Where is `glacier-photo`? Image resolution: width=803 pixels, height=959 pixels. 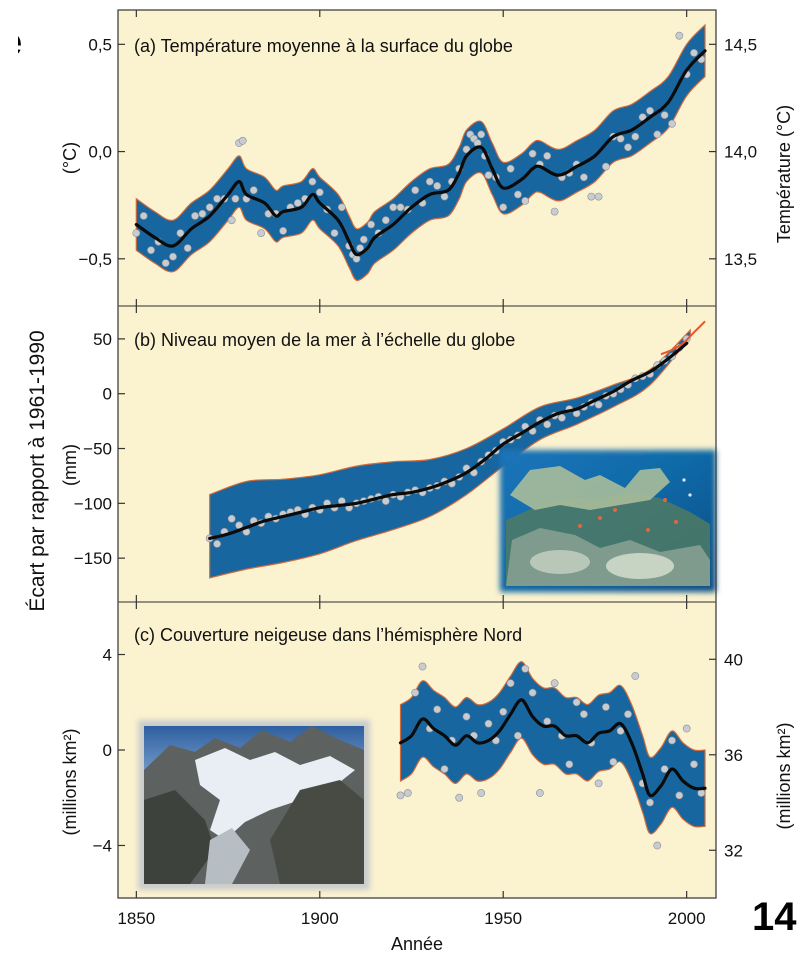
glacier-photo is located at coordinates (254, 805).